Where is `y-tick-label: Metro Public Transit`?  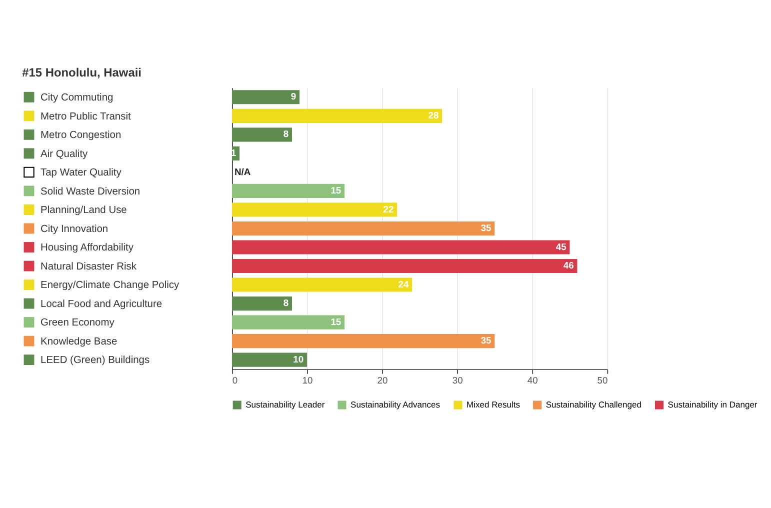 y-tick-label: Metro Public Transit is located at coordinates (85, 116).